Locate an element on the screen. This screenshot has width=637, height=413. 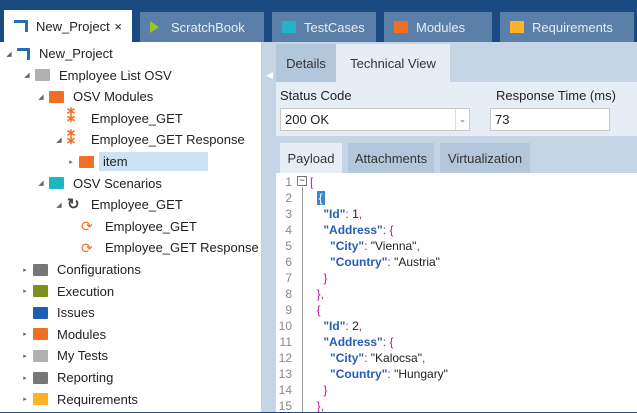
tree-item: ▸ Configurations is located at coordinates (80, 269).